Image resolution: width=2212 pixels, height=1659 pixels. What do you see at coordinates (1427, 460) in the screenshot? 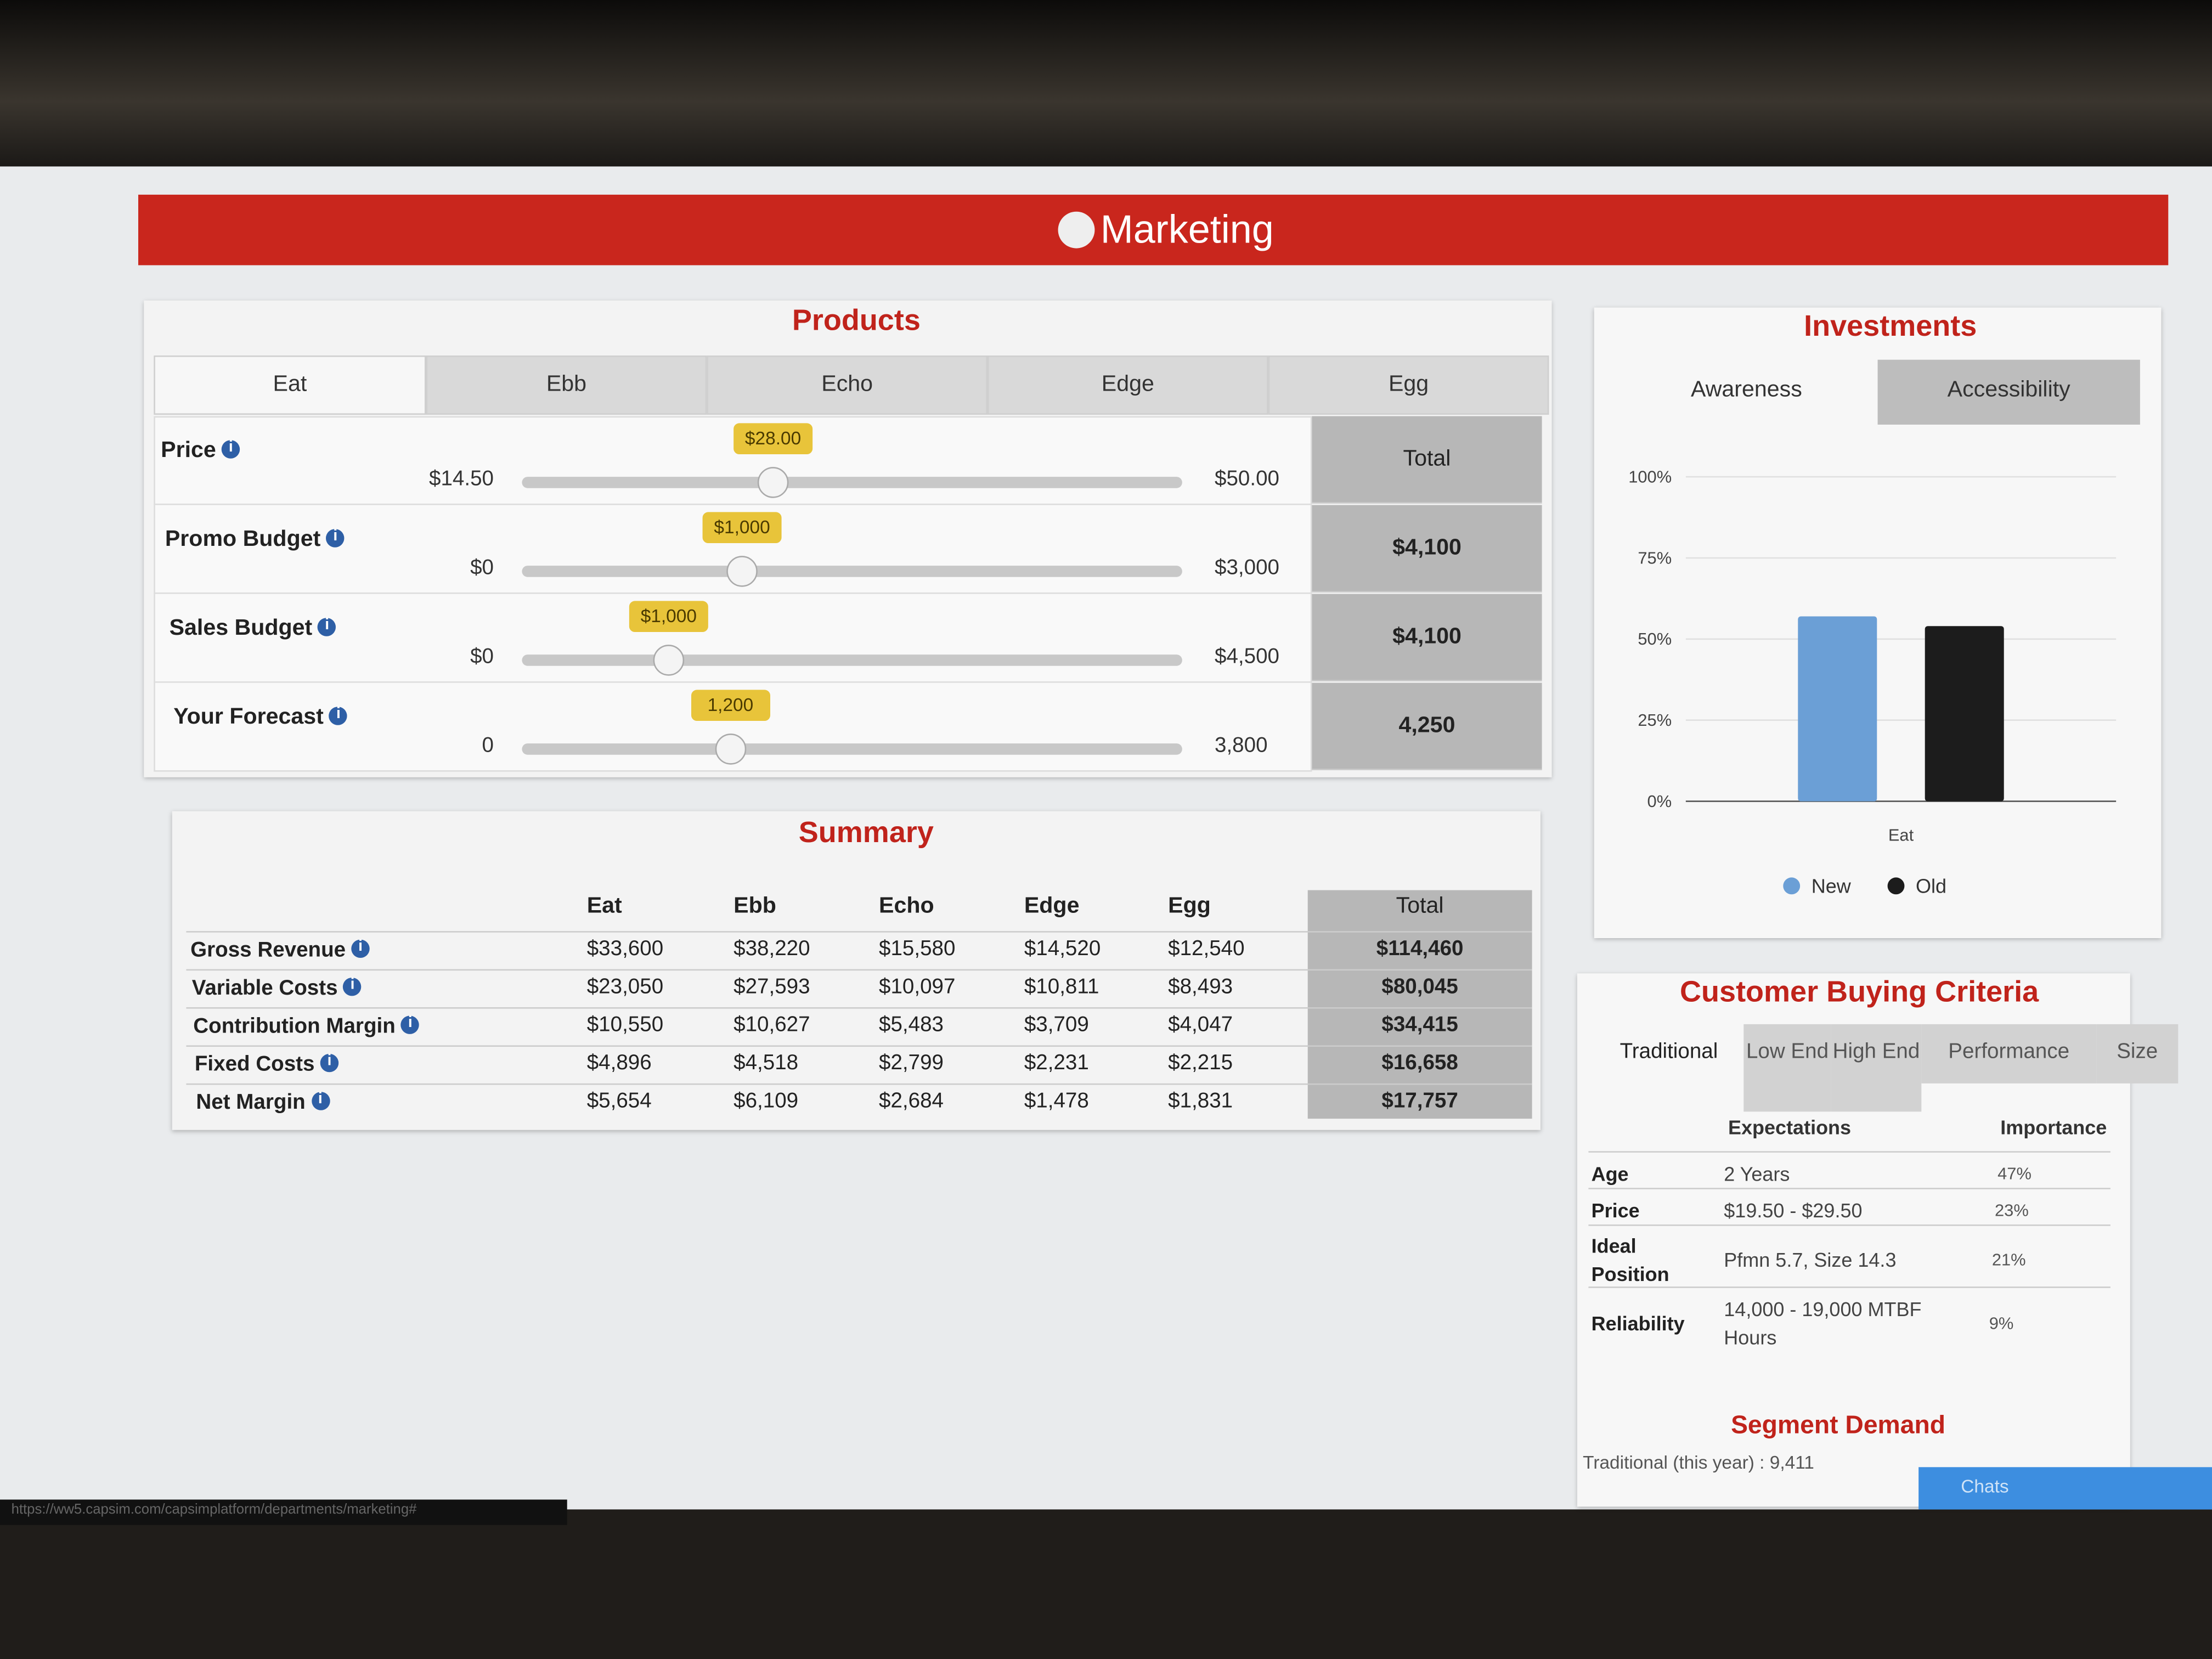
I see `total-cell: Total` at bounding box center [1427, 460].